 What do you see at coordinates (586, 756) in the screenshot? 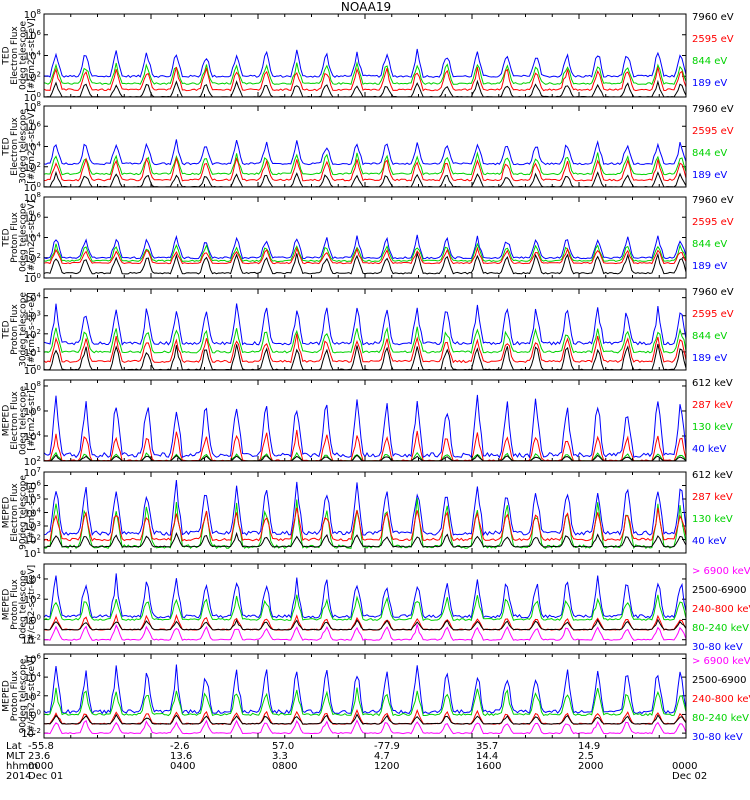
I see `footer-value: 2.5` at bounding box center [586, 756].